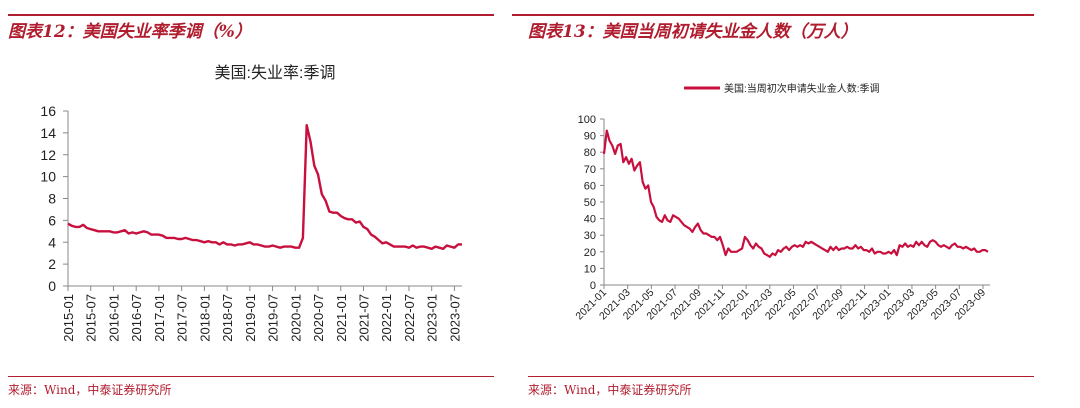  Describe the element at coordinates (295, 318) in the screenshot. I see `x-tick-label: 2020-01` at that location.